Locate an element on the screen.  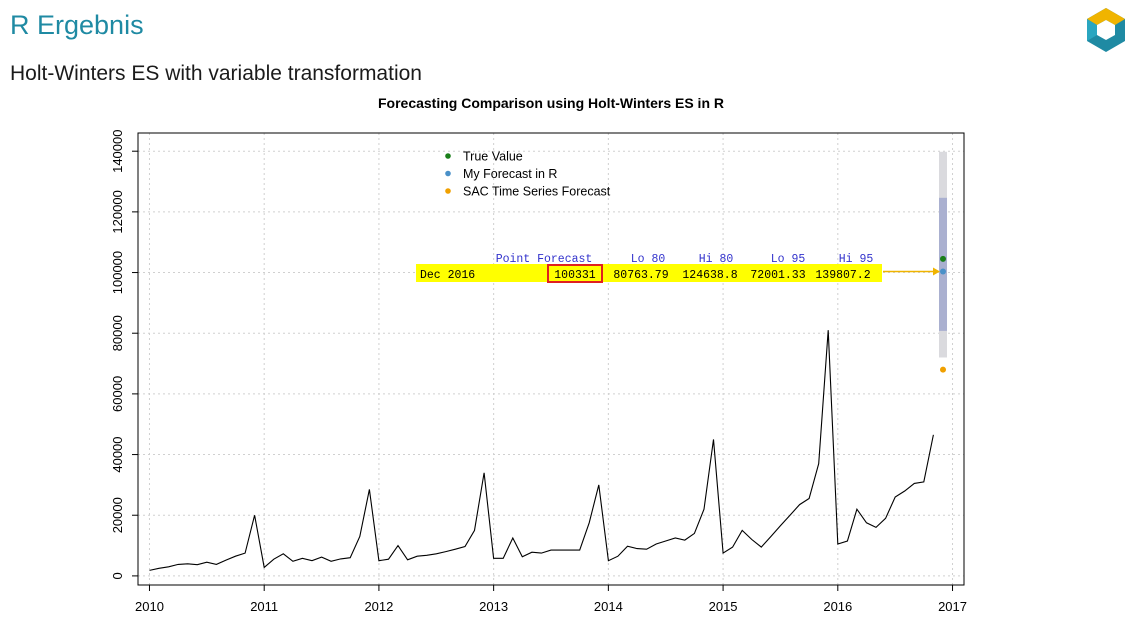
table-value-cell: 72001.33 is located at coordinates (777, 275).